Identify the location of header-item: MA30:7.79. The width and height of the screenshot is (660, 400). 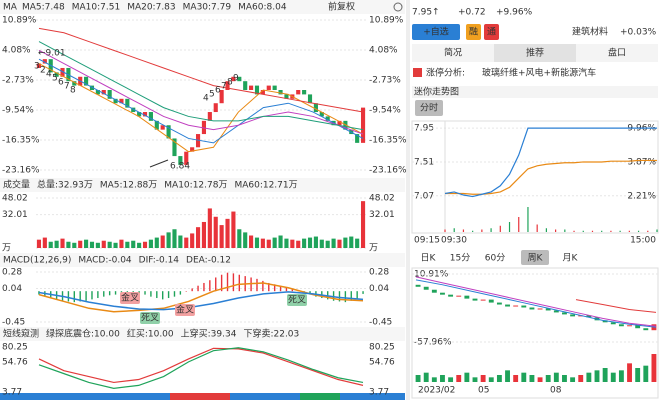
(207, 8).